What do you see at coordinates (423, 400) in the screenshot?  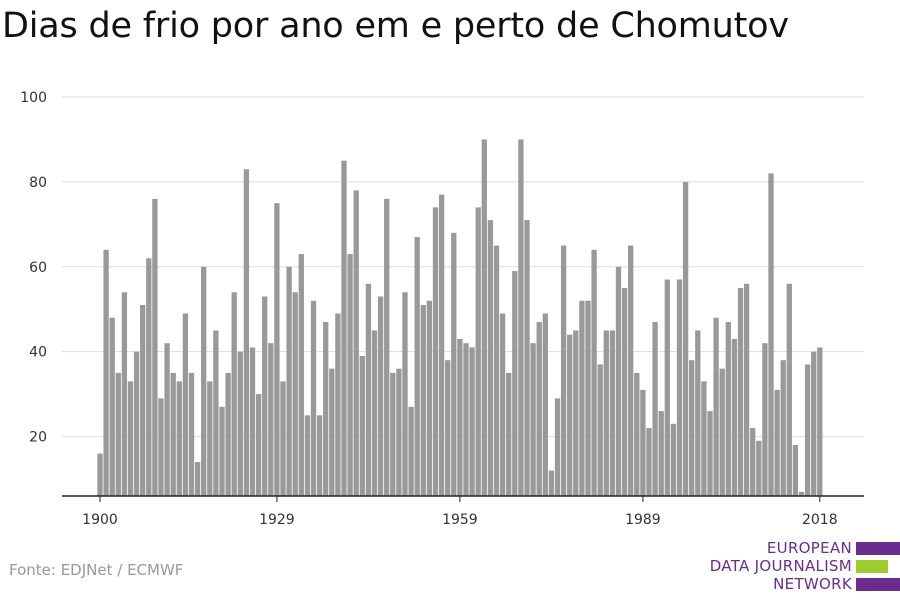 I see `bar-1953` at bounding box center [423, 400].